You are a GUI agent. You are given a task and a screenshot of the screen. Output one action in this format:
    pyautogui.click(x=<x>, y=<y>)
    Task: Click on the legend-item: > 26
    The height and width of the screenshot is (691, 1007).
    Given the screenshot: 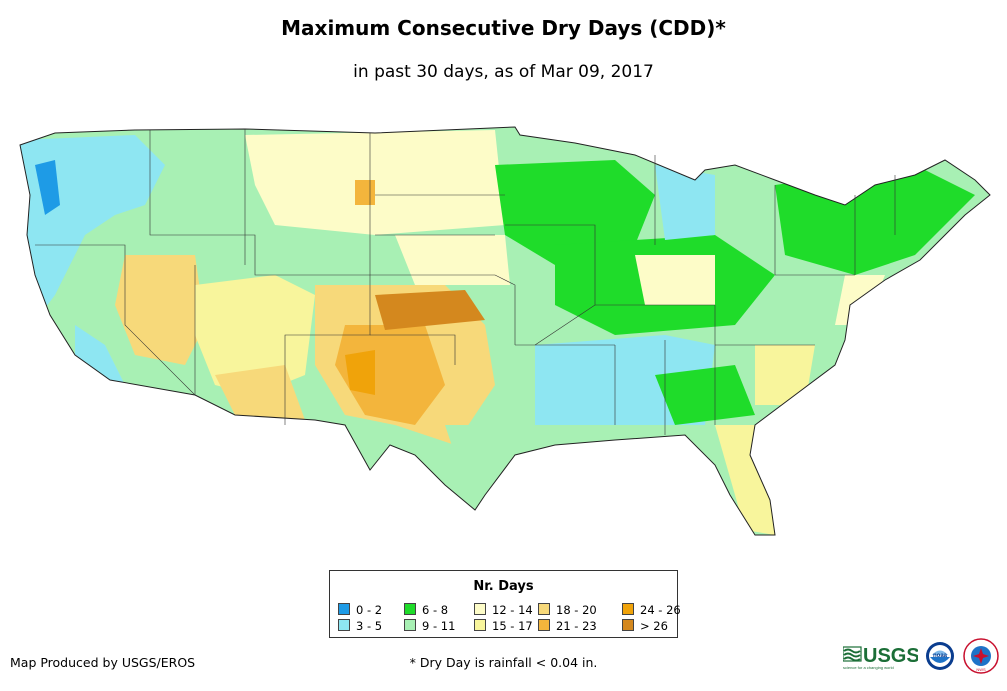 What is the action you would take?
    pyautogui.click(x=645, y=625)
    